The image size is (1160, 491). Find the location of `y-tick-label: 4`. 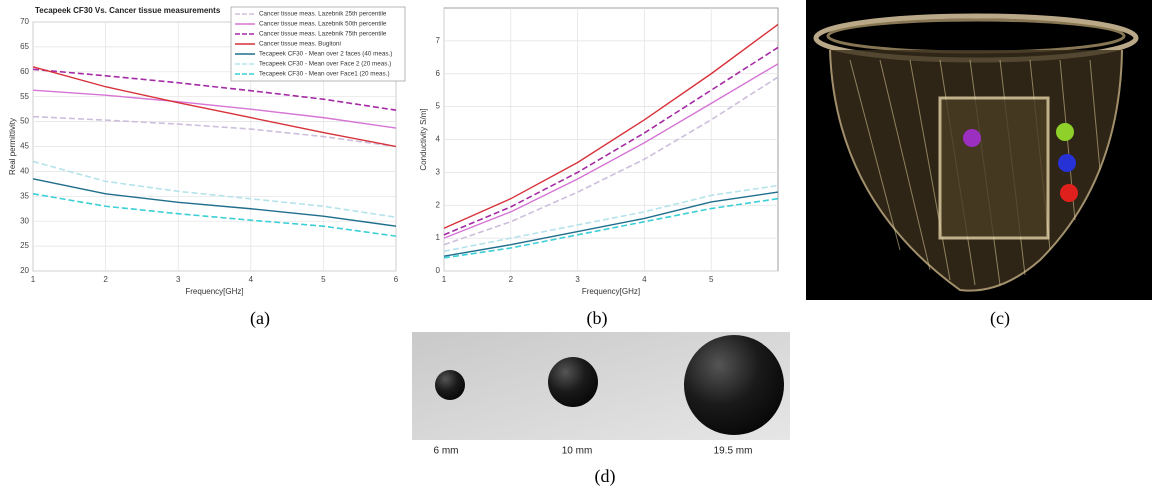

y-tick-label: 4 is located at coordinates (438, 139).